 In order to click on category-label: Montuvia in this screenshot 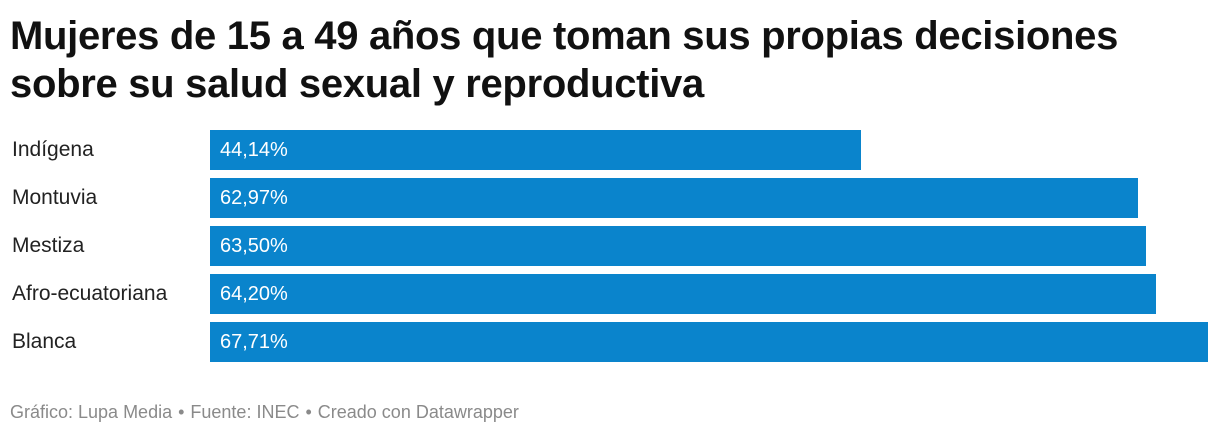, I will do `click(55, 197)`.